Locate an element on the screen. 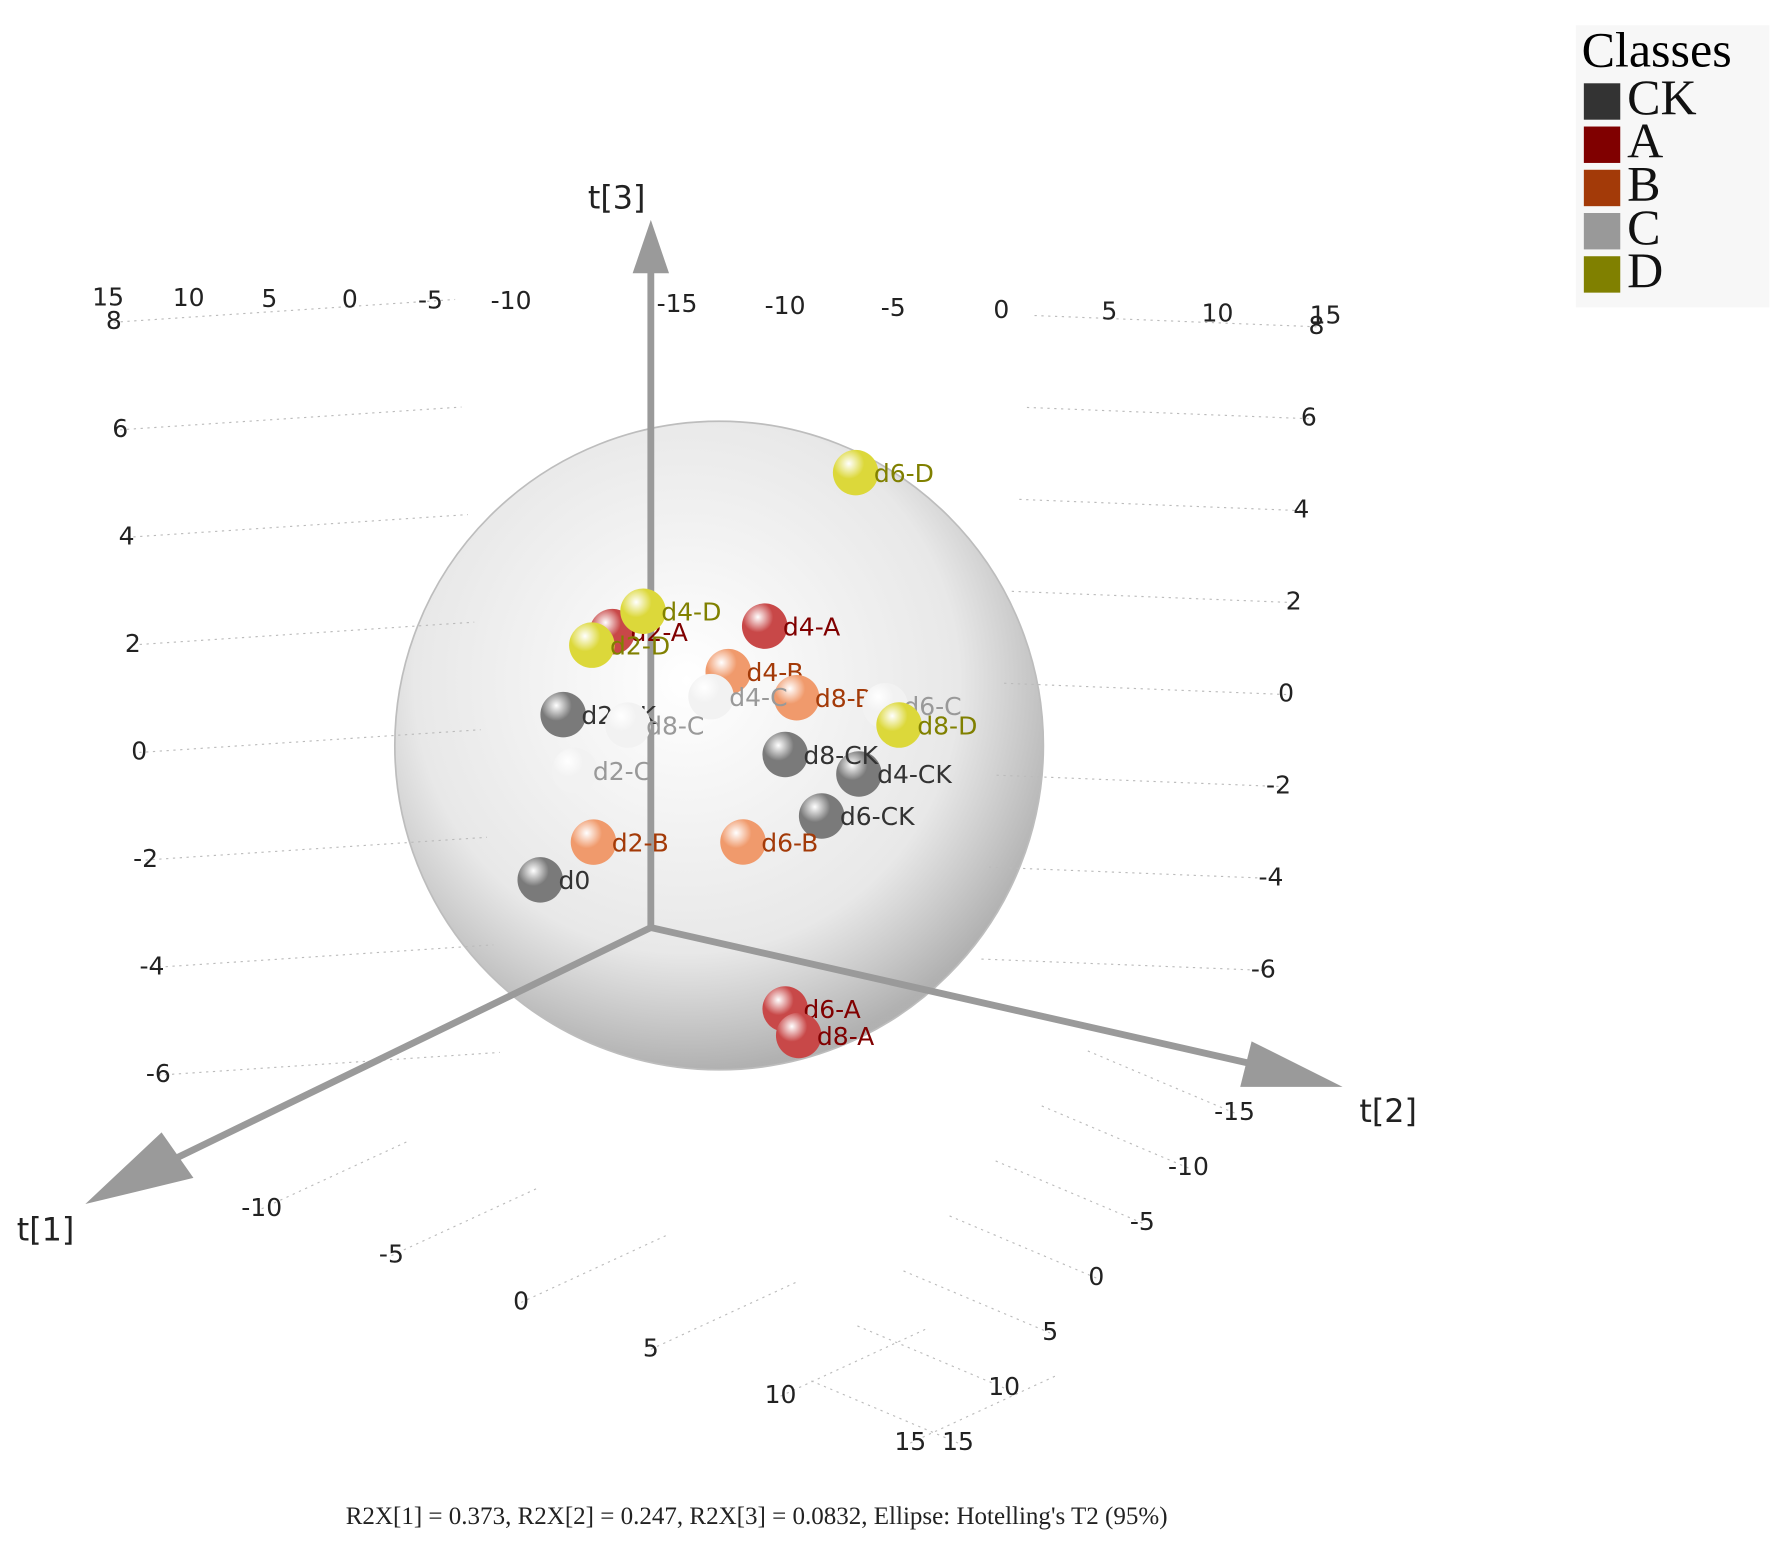 Image resolution: width=1775 pixels, height=1557 pixels. point-label: d4-CK is located at coordinates (914, 774).